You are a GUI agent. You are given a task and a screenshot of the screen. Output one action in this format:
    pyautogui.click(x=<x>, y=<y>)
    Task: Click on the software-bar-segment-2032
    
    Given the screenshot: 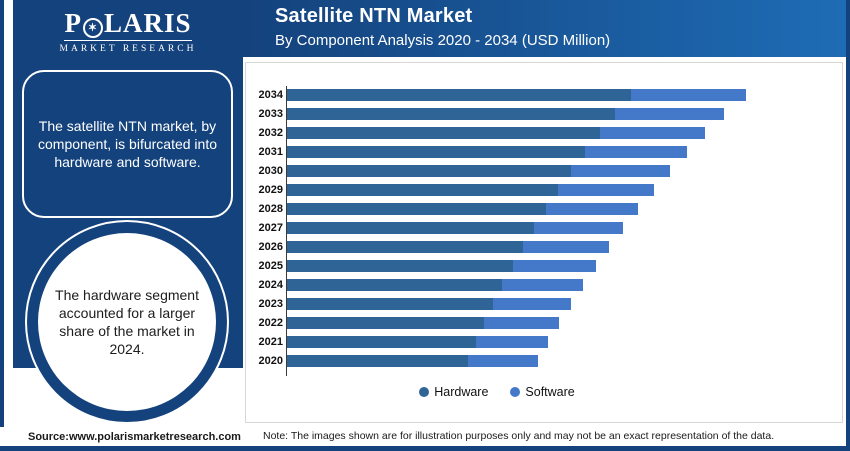 What is the action you would take?
    pyautogui.click(x=652, y=133)
    